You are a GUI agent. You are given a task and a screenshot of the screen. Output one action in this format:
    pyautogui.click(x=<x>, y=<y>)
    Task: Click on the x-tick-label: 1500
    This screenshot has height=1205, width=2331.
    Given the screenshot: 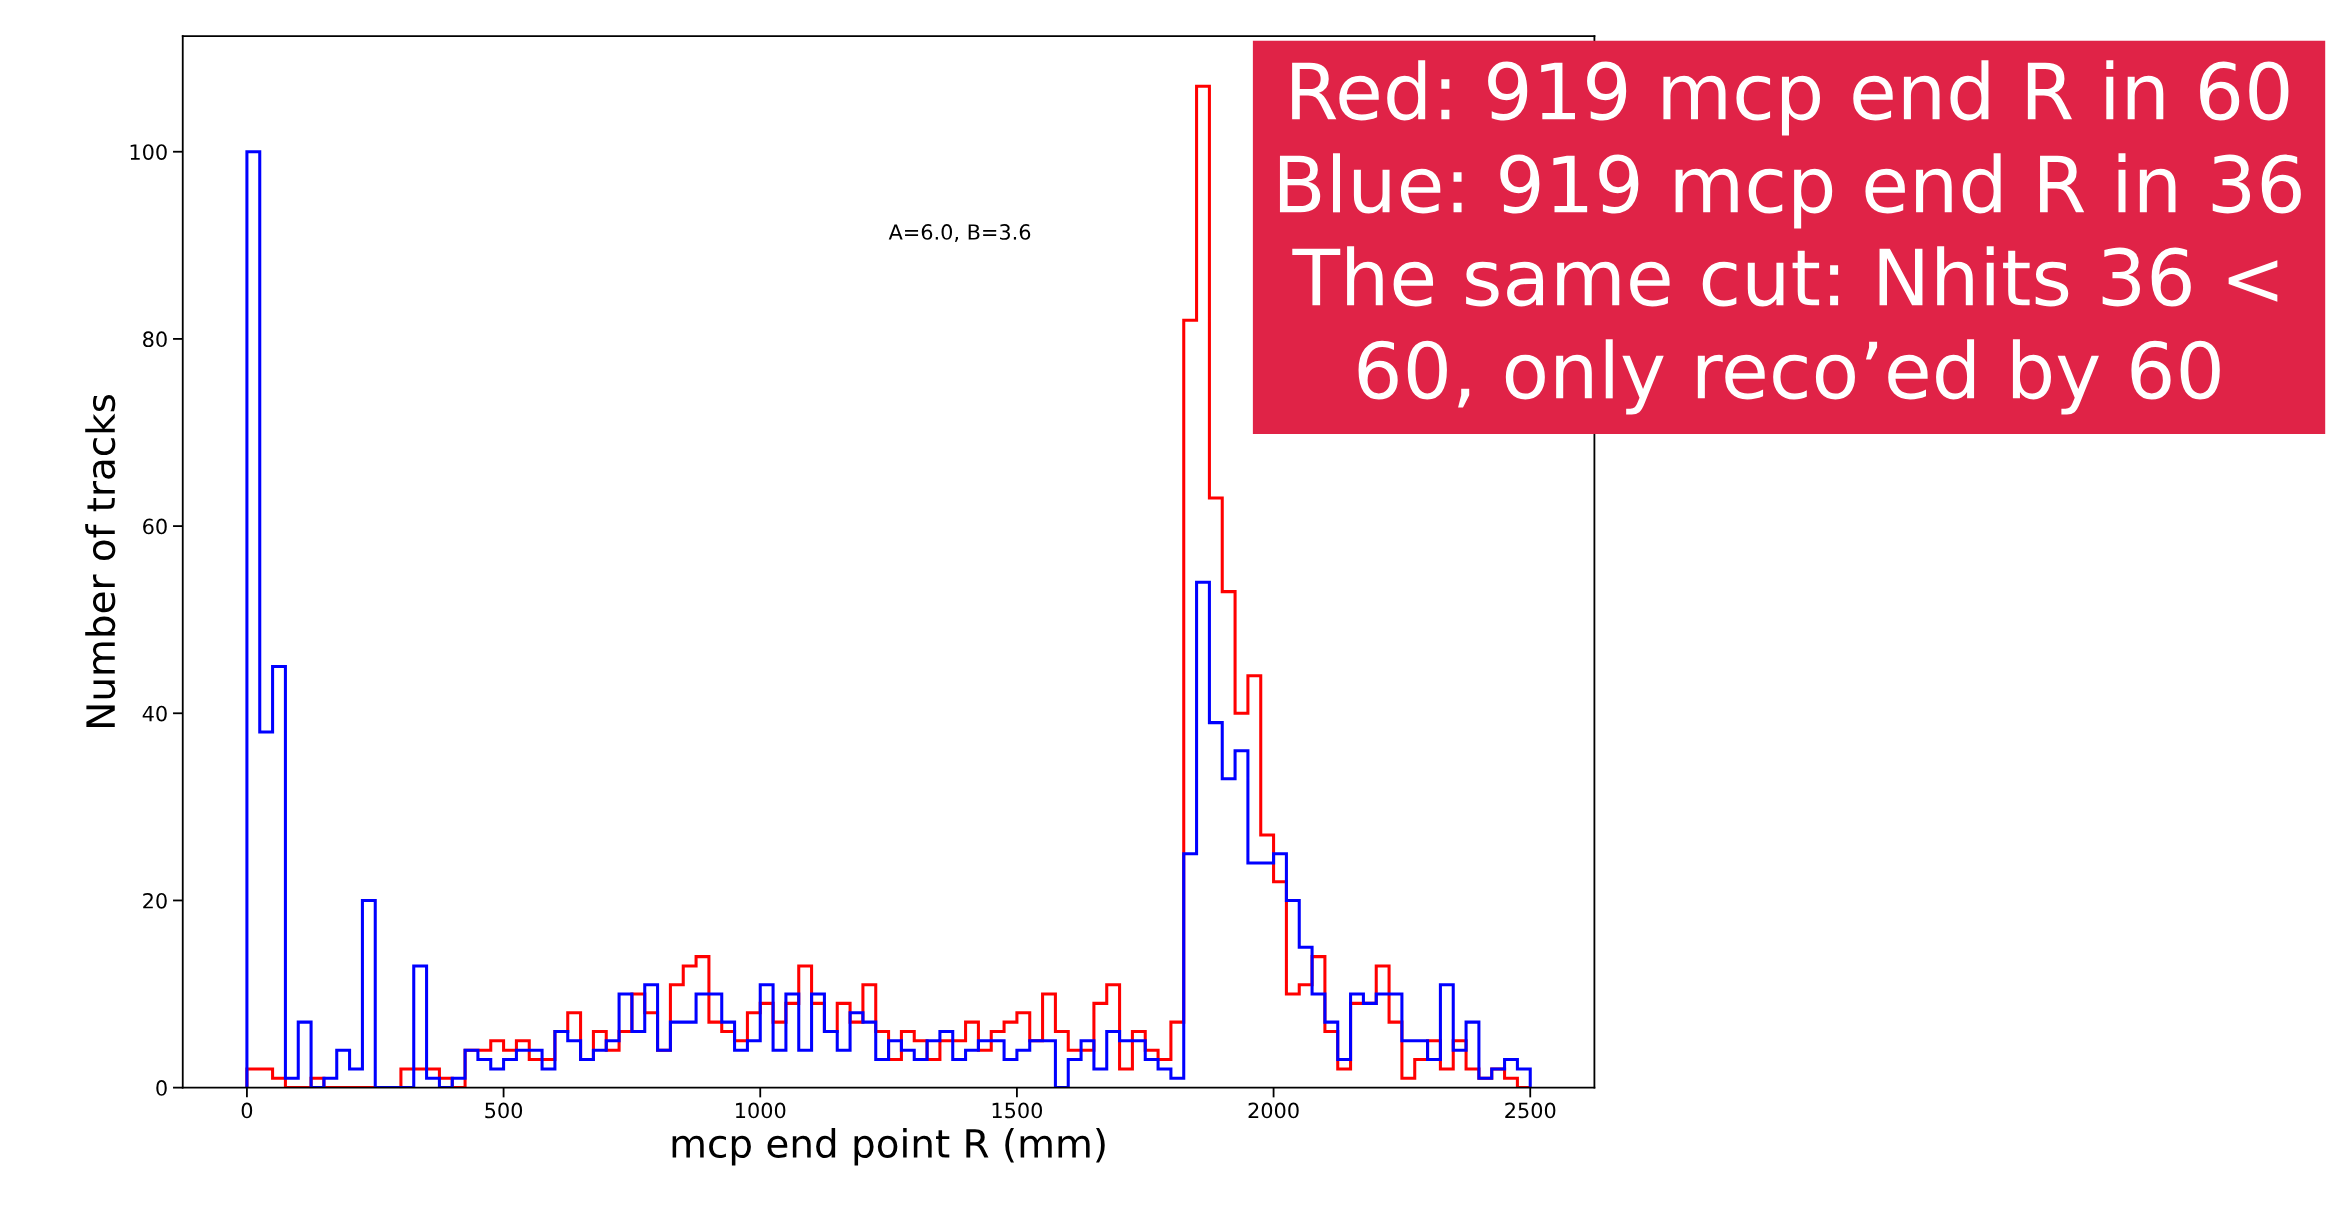 What is the action you would take?
    pyautogui.click(x=1017, y=1110)
    